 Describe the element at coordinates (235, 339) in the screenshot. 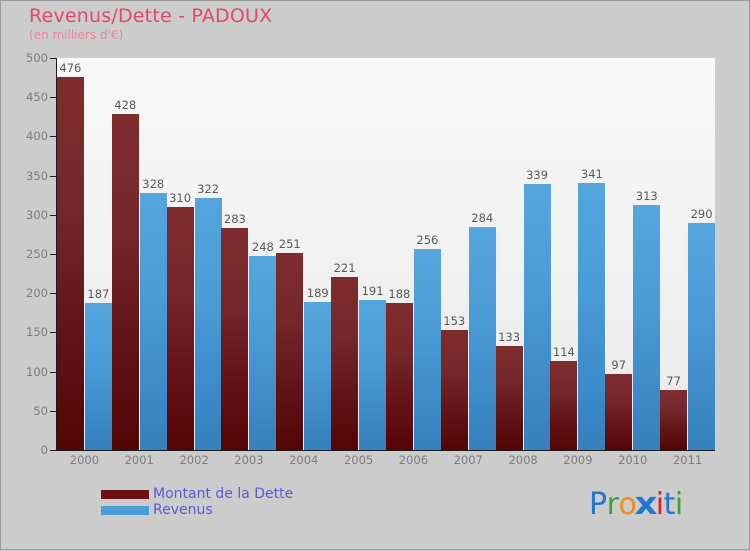

I see `bar-montant-de-la-dette-2003` at that location.